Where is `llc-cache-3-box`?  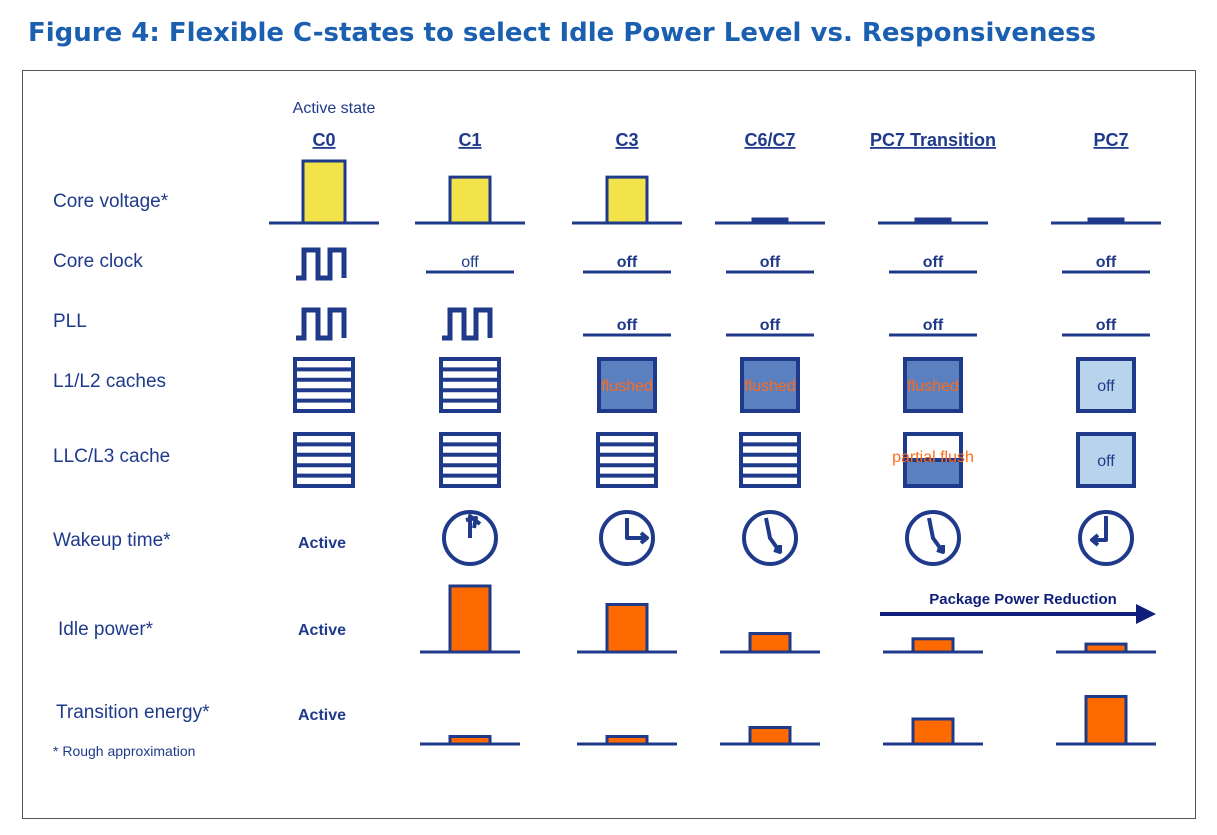
llc-cache-3-box is located at coordinates (770, 460).